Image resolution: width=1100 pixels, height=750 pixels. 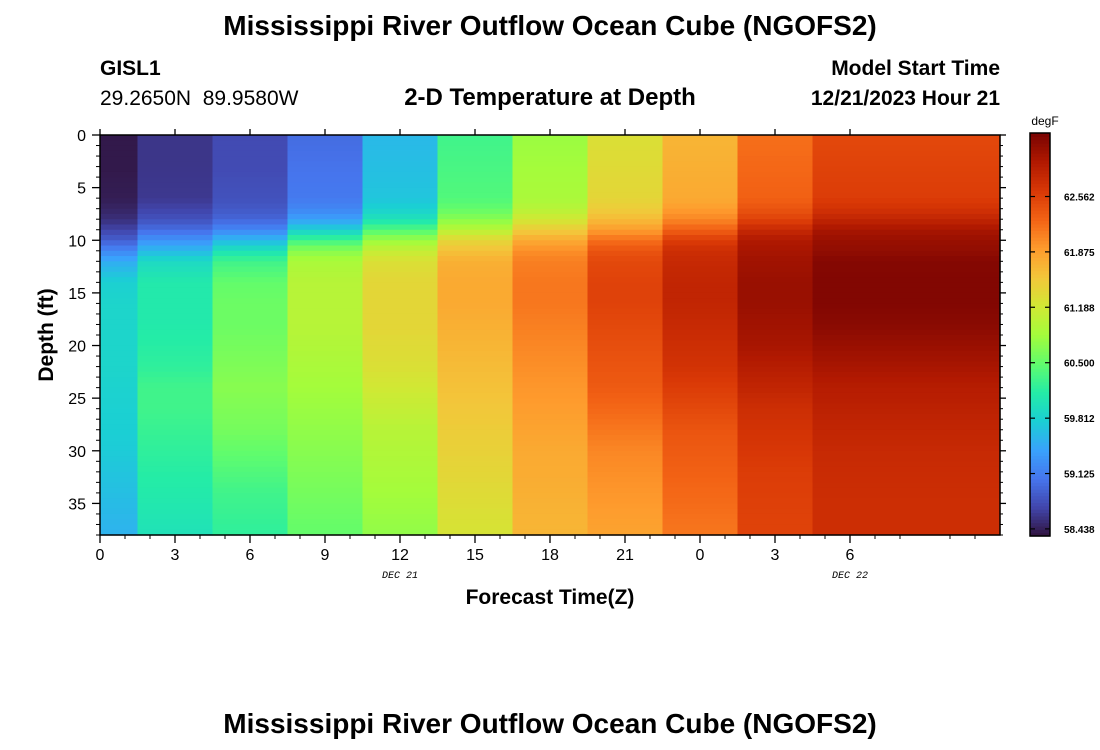 I want to click on model-start-value: 12/21/2023 Hour 21, so click(x=905, y=98).